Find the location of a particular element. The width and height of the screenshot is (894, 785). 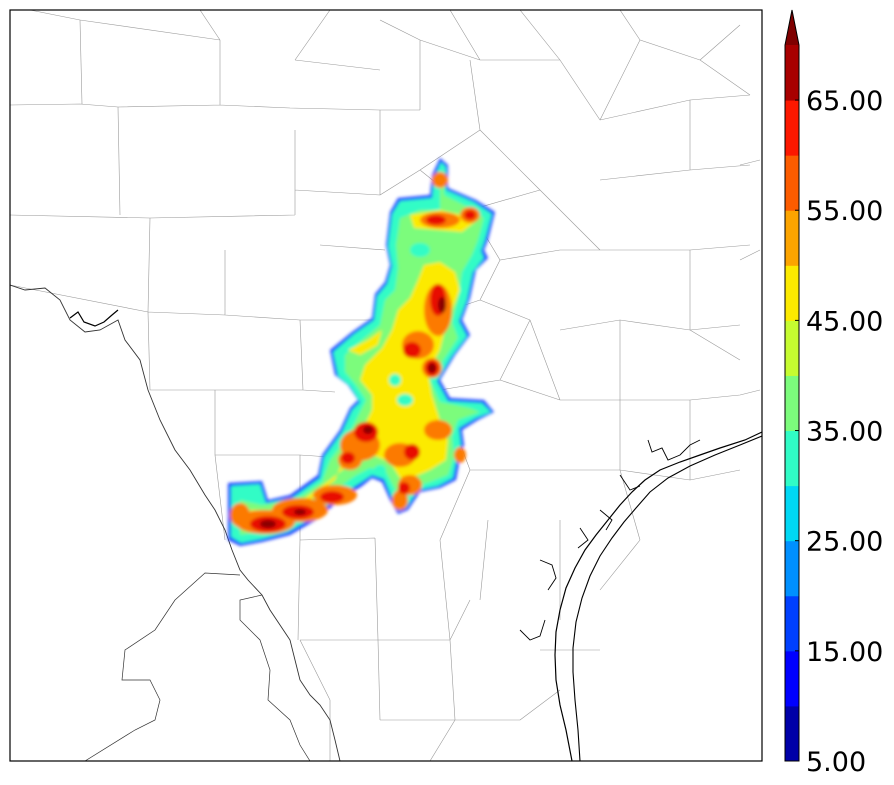

contour-field is located at coordinates (361, 352).